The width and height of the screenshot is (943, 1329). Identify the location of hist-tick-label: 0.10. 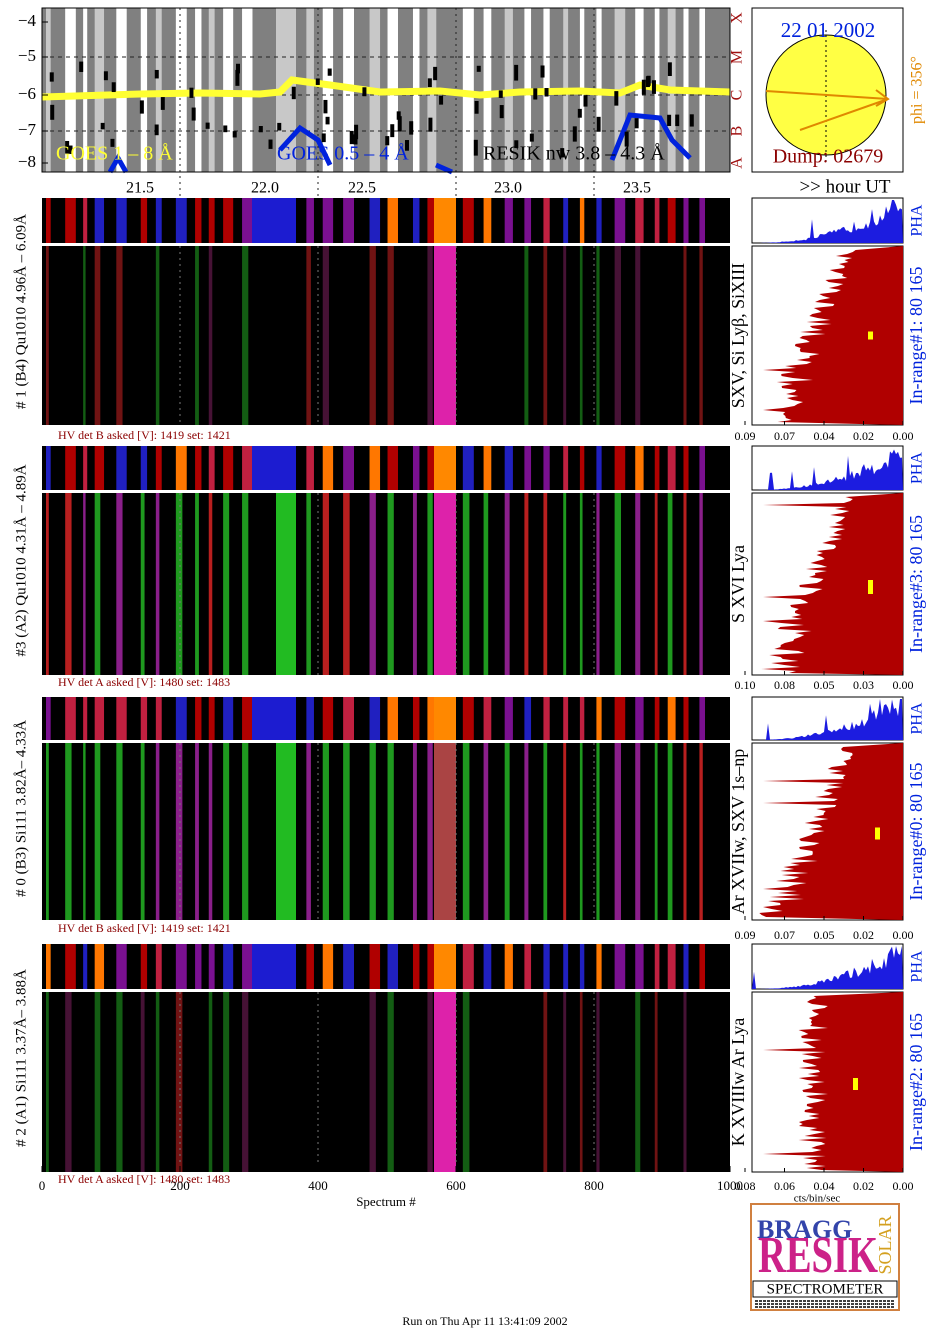
(745, 685).